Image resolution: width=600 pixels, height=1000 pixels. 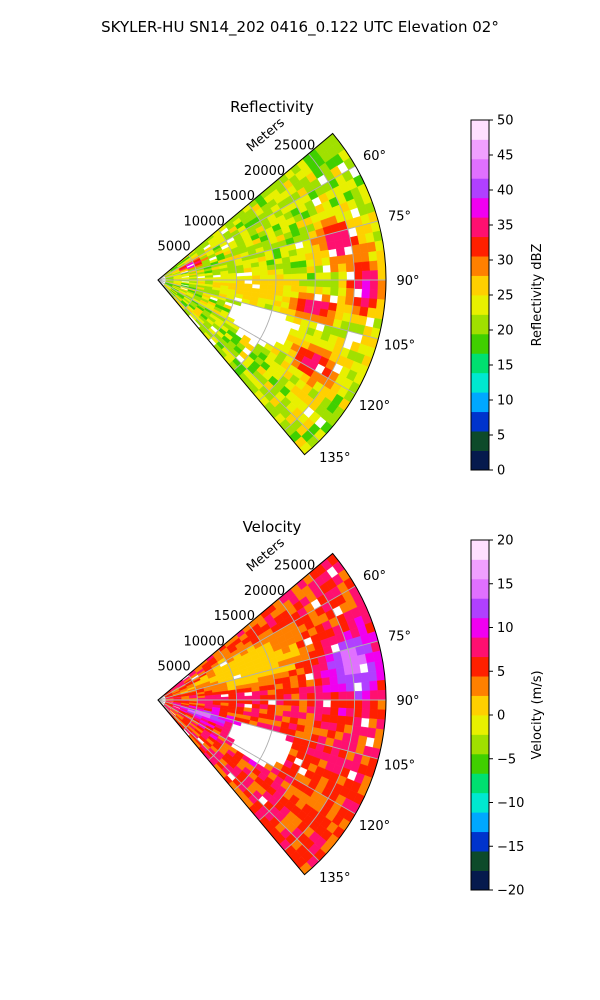 What do you see at coordinates (374, 406) in the screenshot?
I see `azimuth-tick-label: 120°` at bounding box center [374, 406].